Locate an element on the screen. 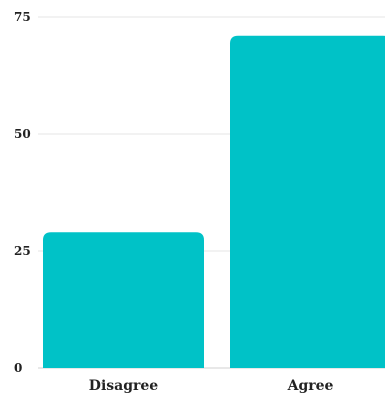  x-category-label: Agree is located at coordinates (310, 386).